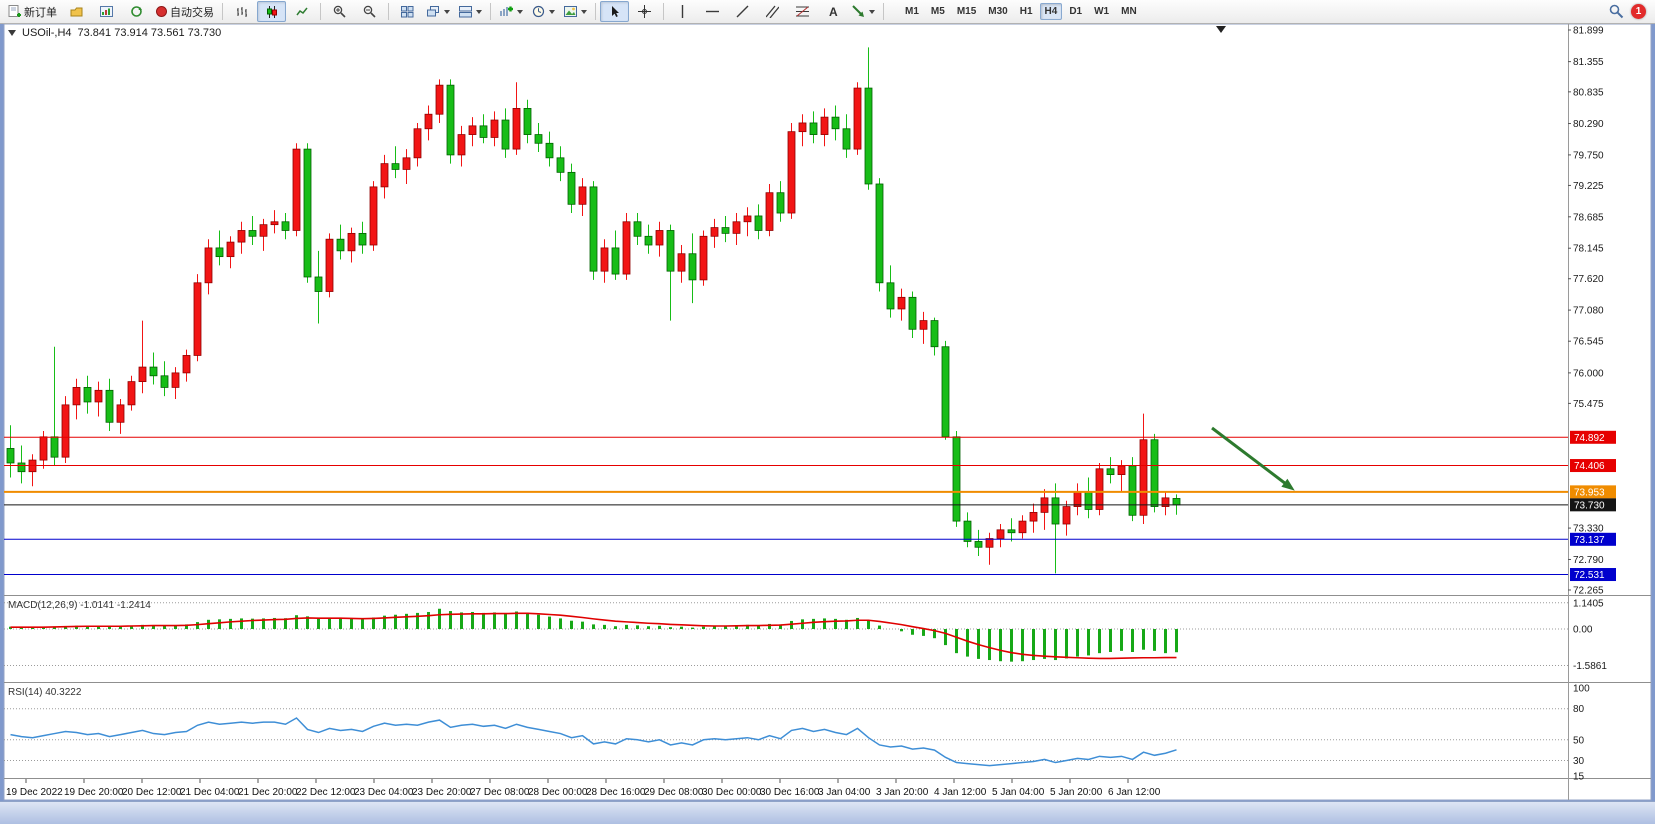  Describe the element at coordinates (1588, 124) in the screenshot. I see `svg-text: 80.290` at that location.